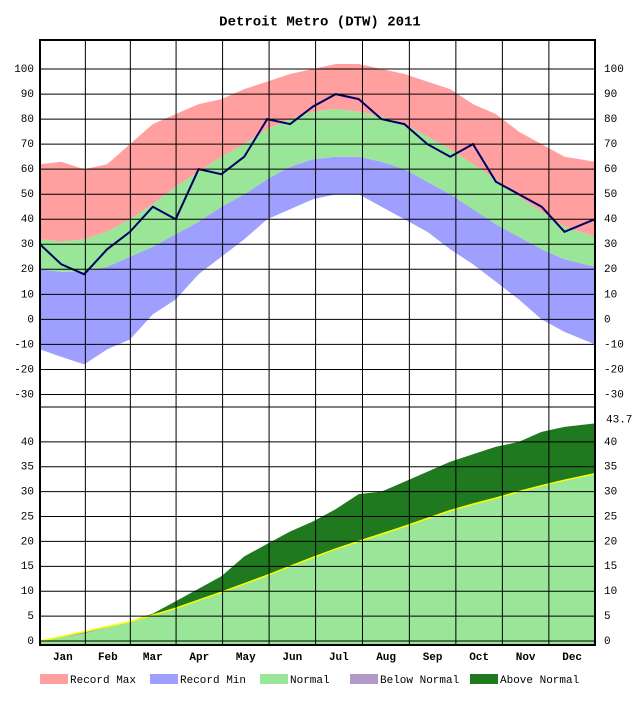 The image size is (640, 720). I want to click on x-tick-label: Nov, so click(526, 658).